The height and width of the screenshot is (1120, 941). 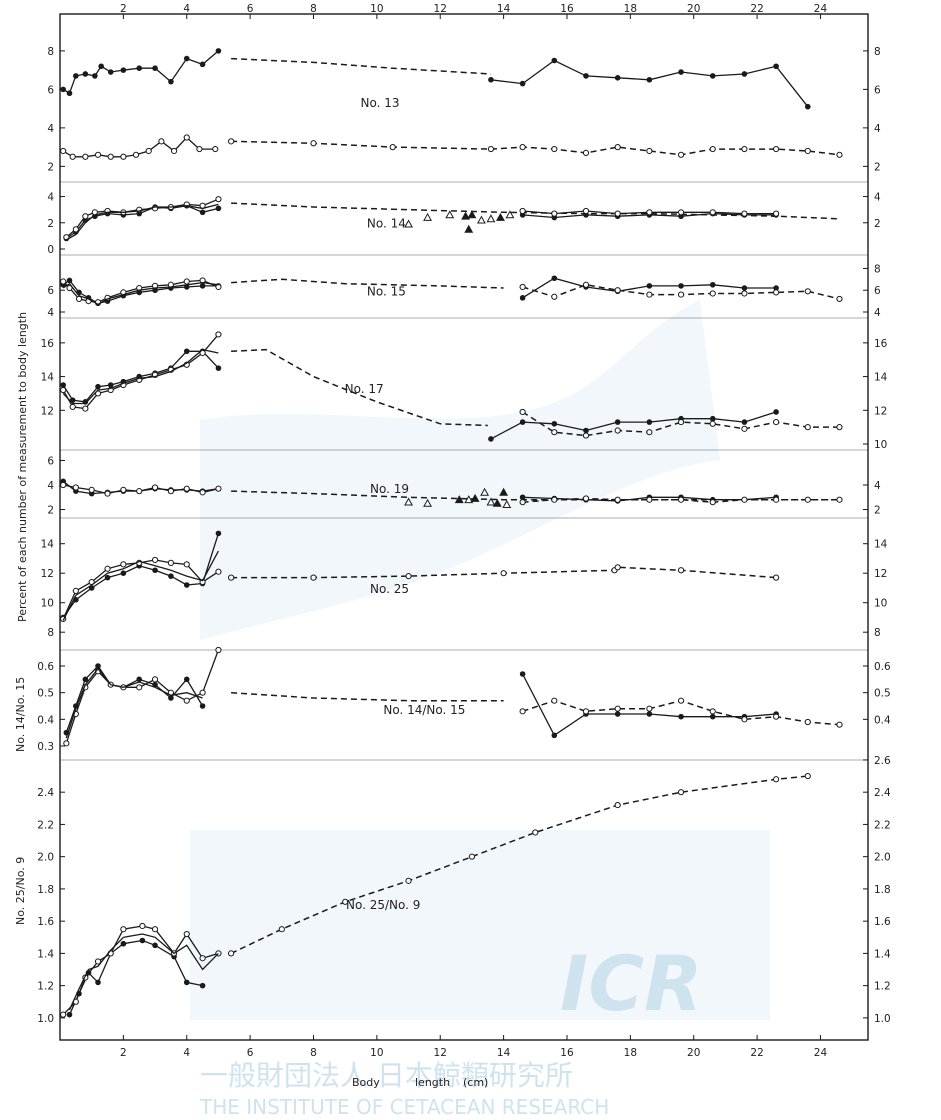 I want to click on left-y-tick-label: 10, so click(x=47, y=604).